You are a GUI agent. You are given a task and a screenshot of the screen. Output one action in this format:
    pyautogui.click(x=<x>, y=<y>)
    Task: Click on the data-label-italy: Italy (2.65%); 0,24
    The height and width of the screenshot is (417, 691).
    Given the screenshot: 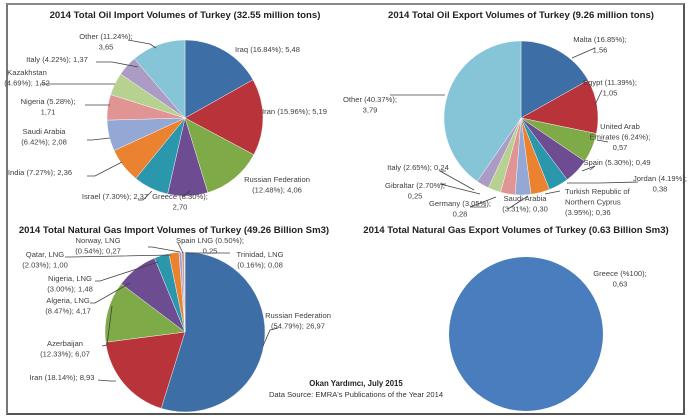 What is the action you would take?
    pyautogui.click(x=418, y=167)
    